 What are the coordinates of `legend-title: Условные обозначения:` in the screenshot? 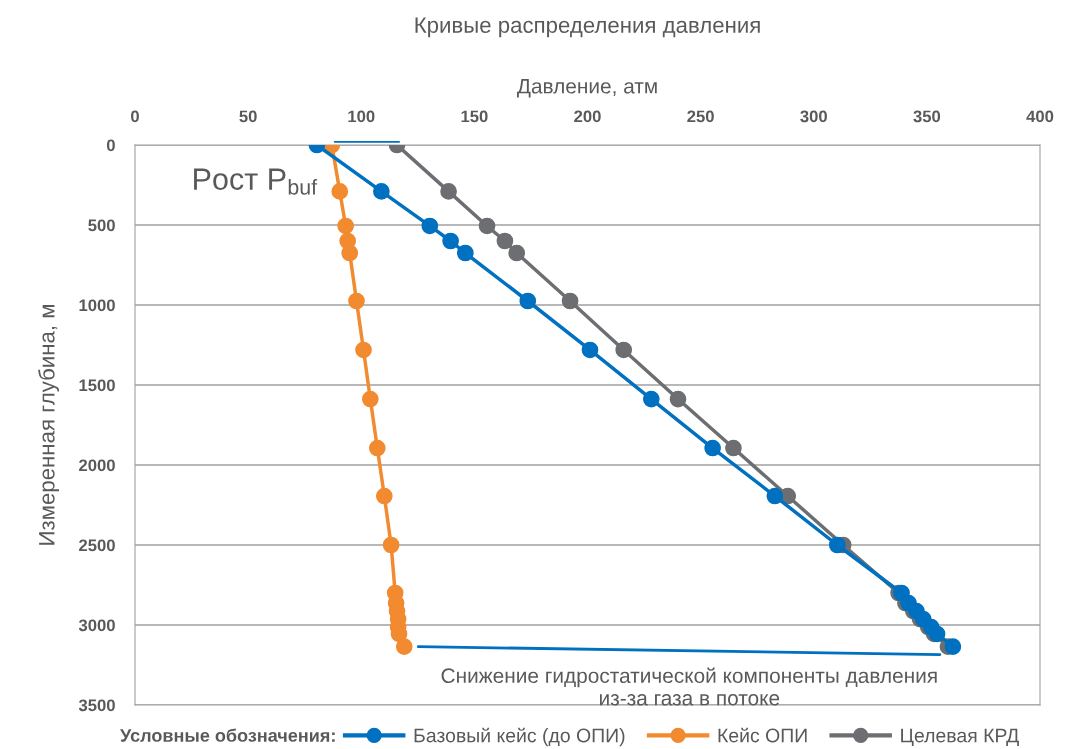 It's located at (227, 735).